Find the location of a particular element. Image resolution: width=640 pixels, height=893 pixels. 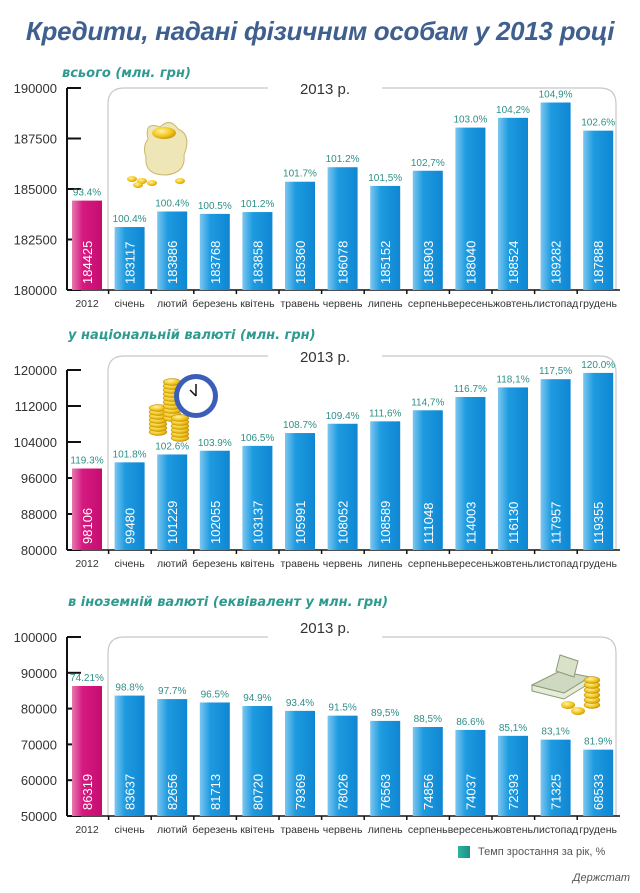

growth-label: 100.4% is located at coordinates (172, 204).